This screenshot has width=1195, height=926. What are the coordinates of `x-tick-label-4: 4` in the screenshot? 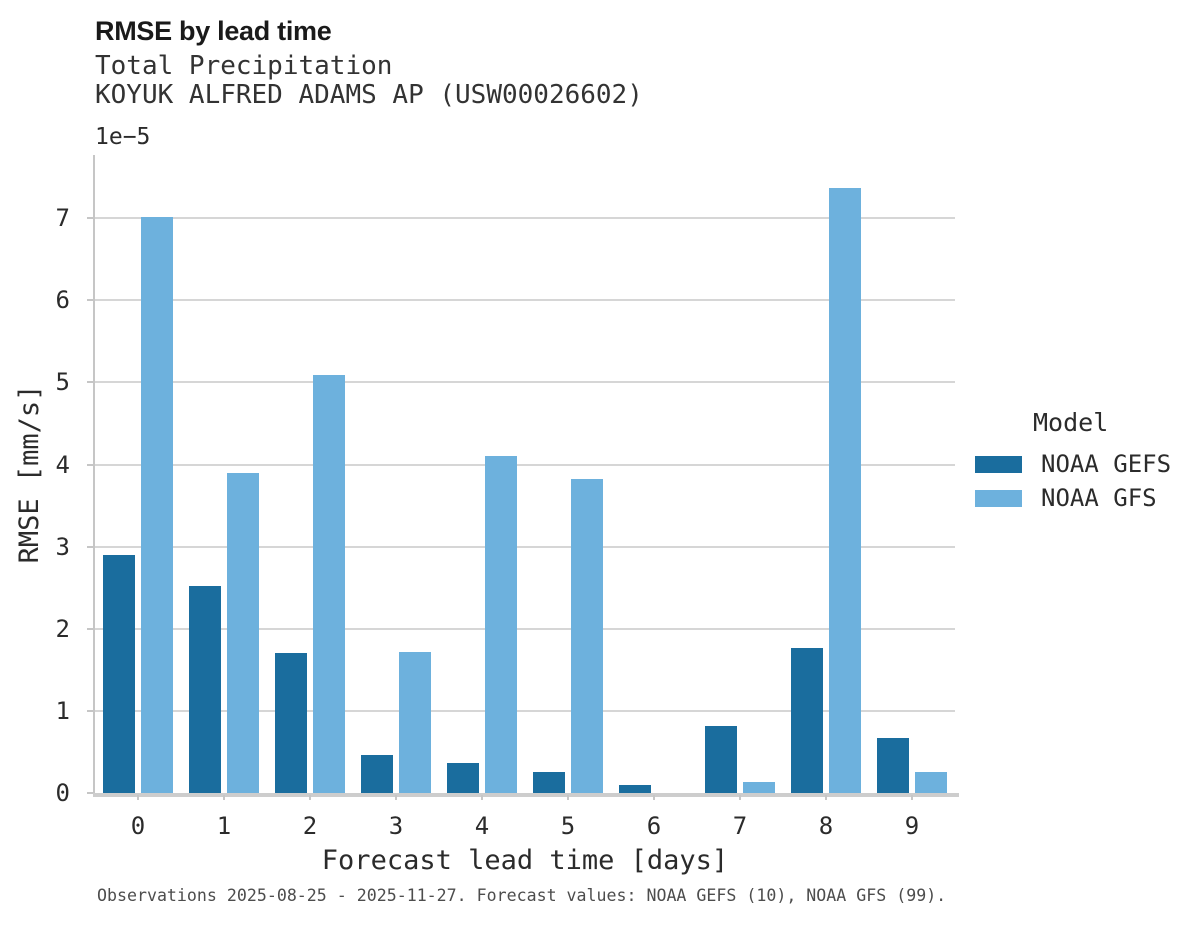 It's located at (482, 826).